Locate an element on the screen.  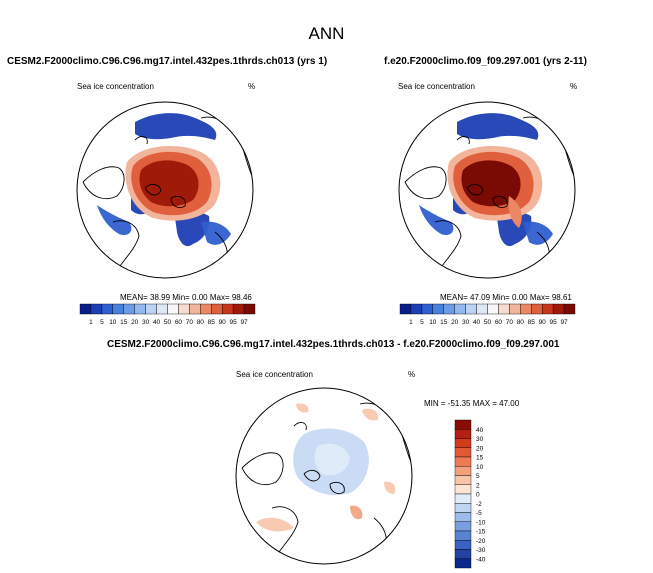
test-variable-label: Sea ice concentration is located at coordinates (115, 86).